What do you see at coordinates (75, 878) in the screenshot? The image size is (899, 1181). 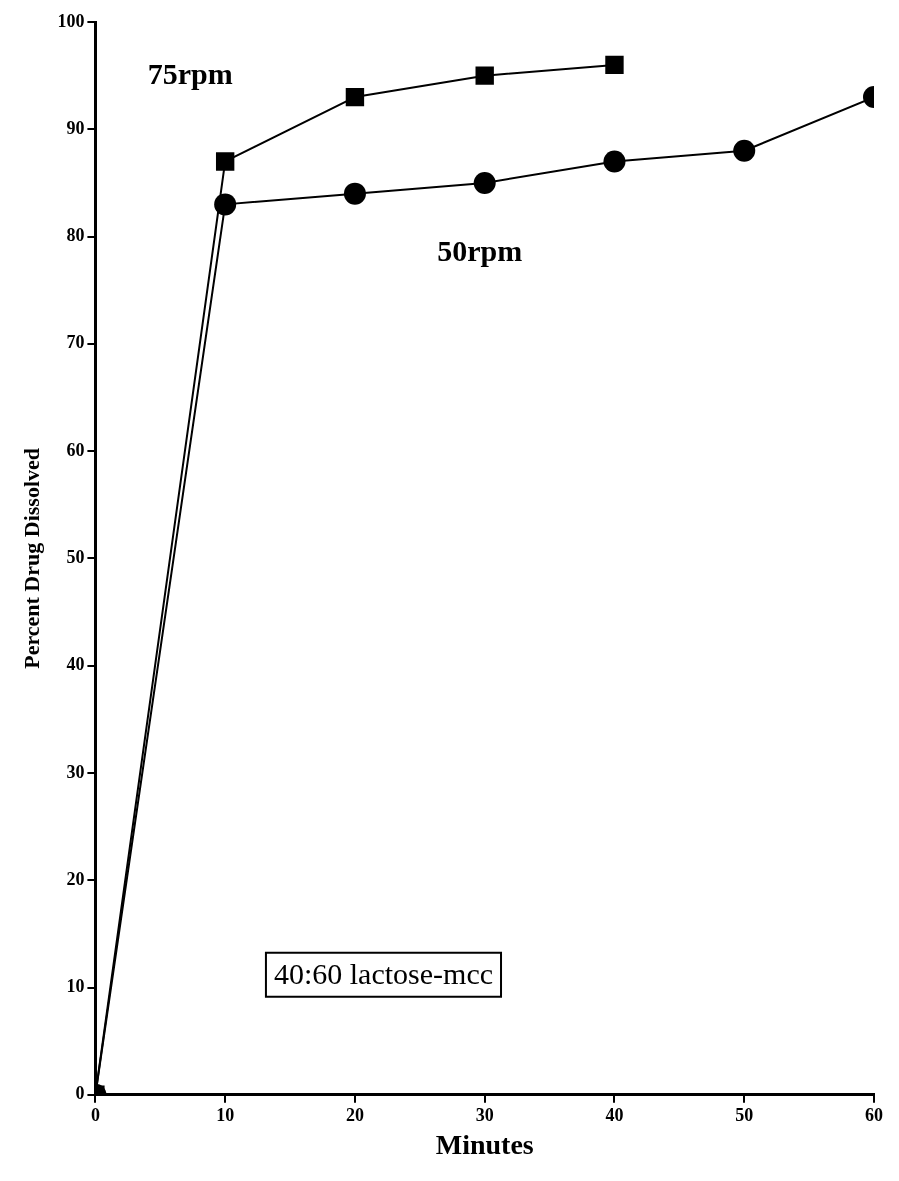 I see `y-tick-label: 20` at bounding box center [75, 878].